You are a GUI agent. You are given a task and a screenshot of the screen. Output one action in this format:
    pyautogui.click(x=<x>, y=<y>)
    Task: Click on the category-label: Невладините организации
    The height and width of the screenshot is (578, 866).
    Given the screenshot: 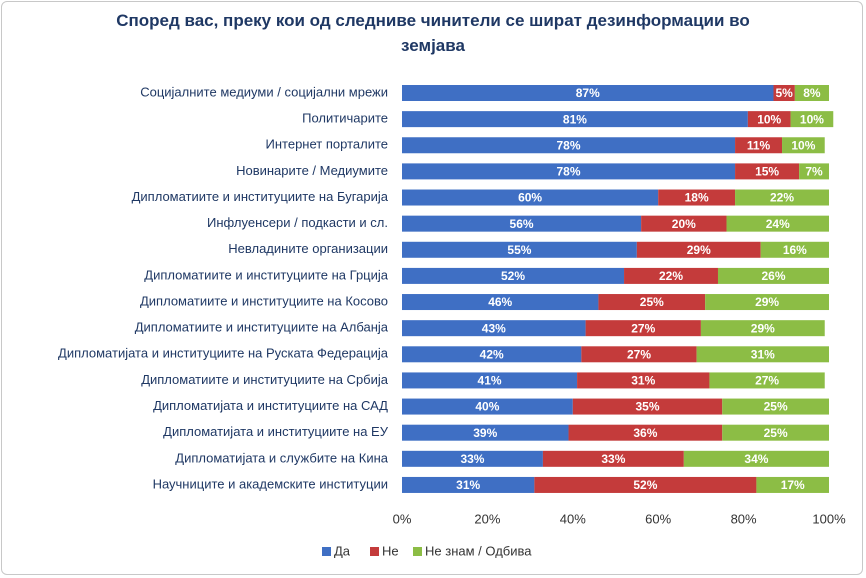 What is the action you would take?
    pyautogui.click(x=308, y=248)
    